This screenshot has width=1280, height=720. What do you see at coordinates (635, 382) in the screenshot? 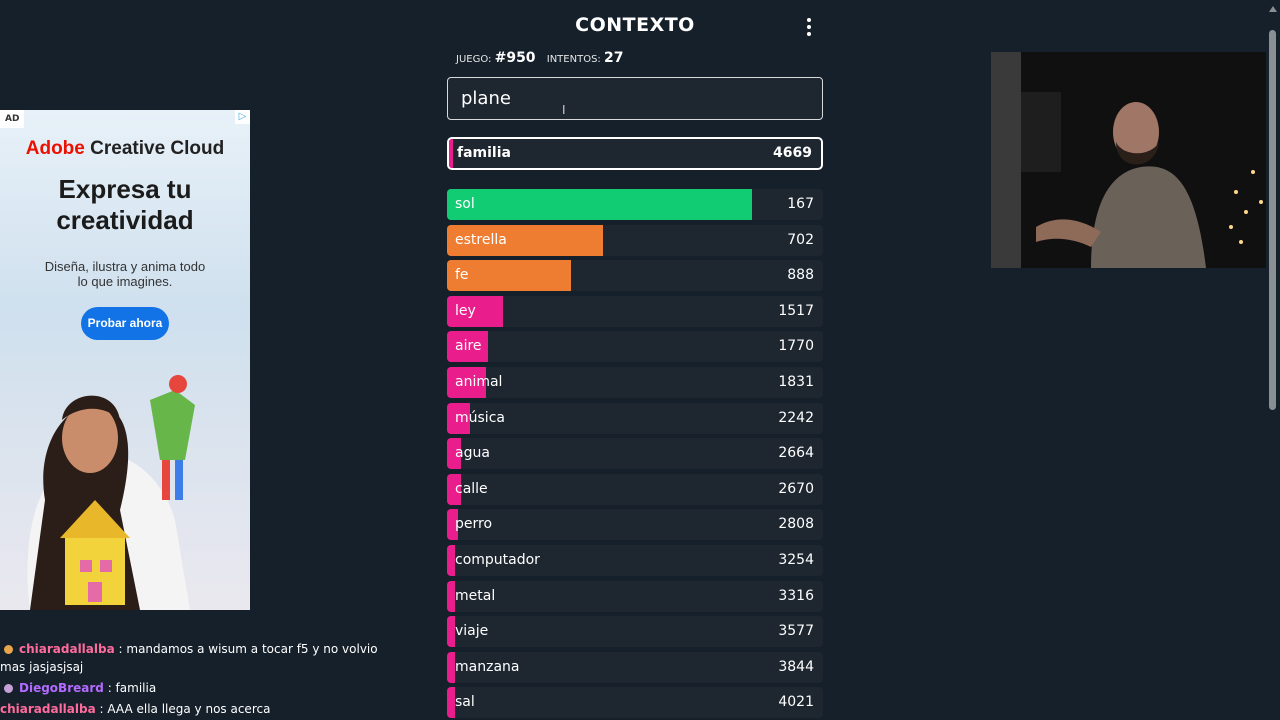
I see `guess-row: animal 1831` at bounding box center [635, 382].